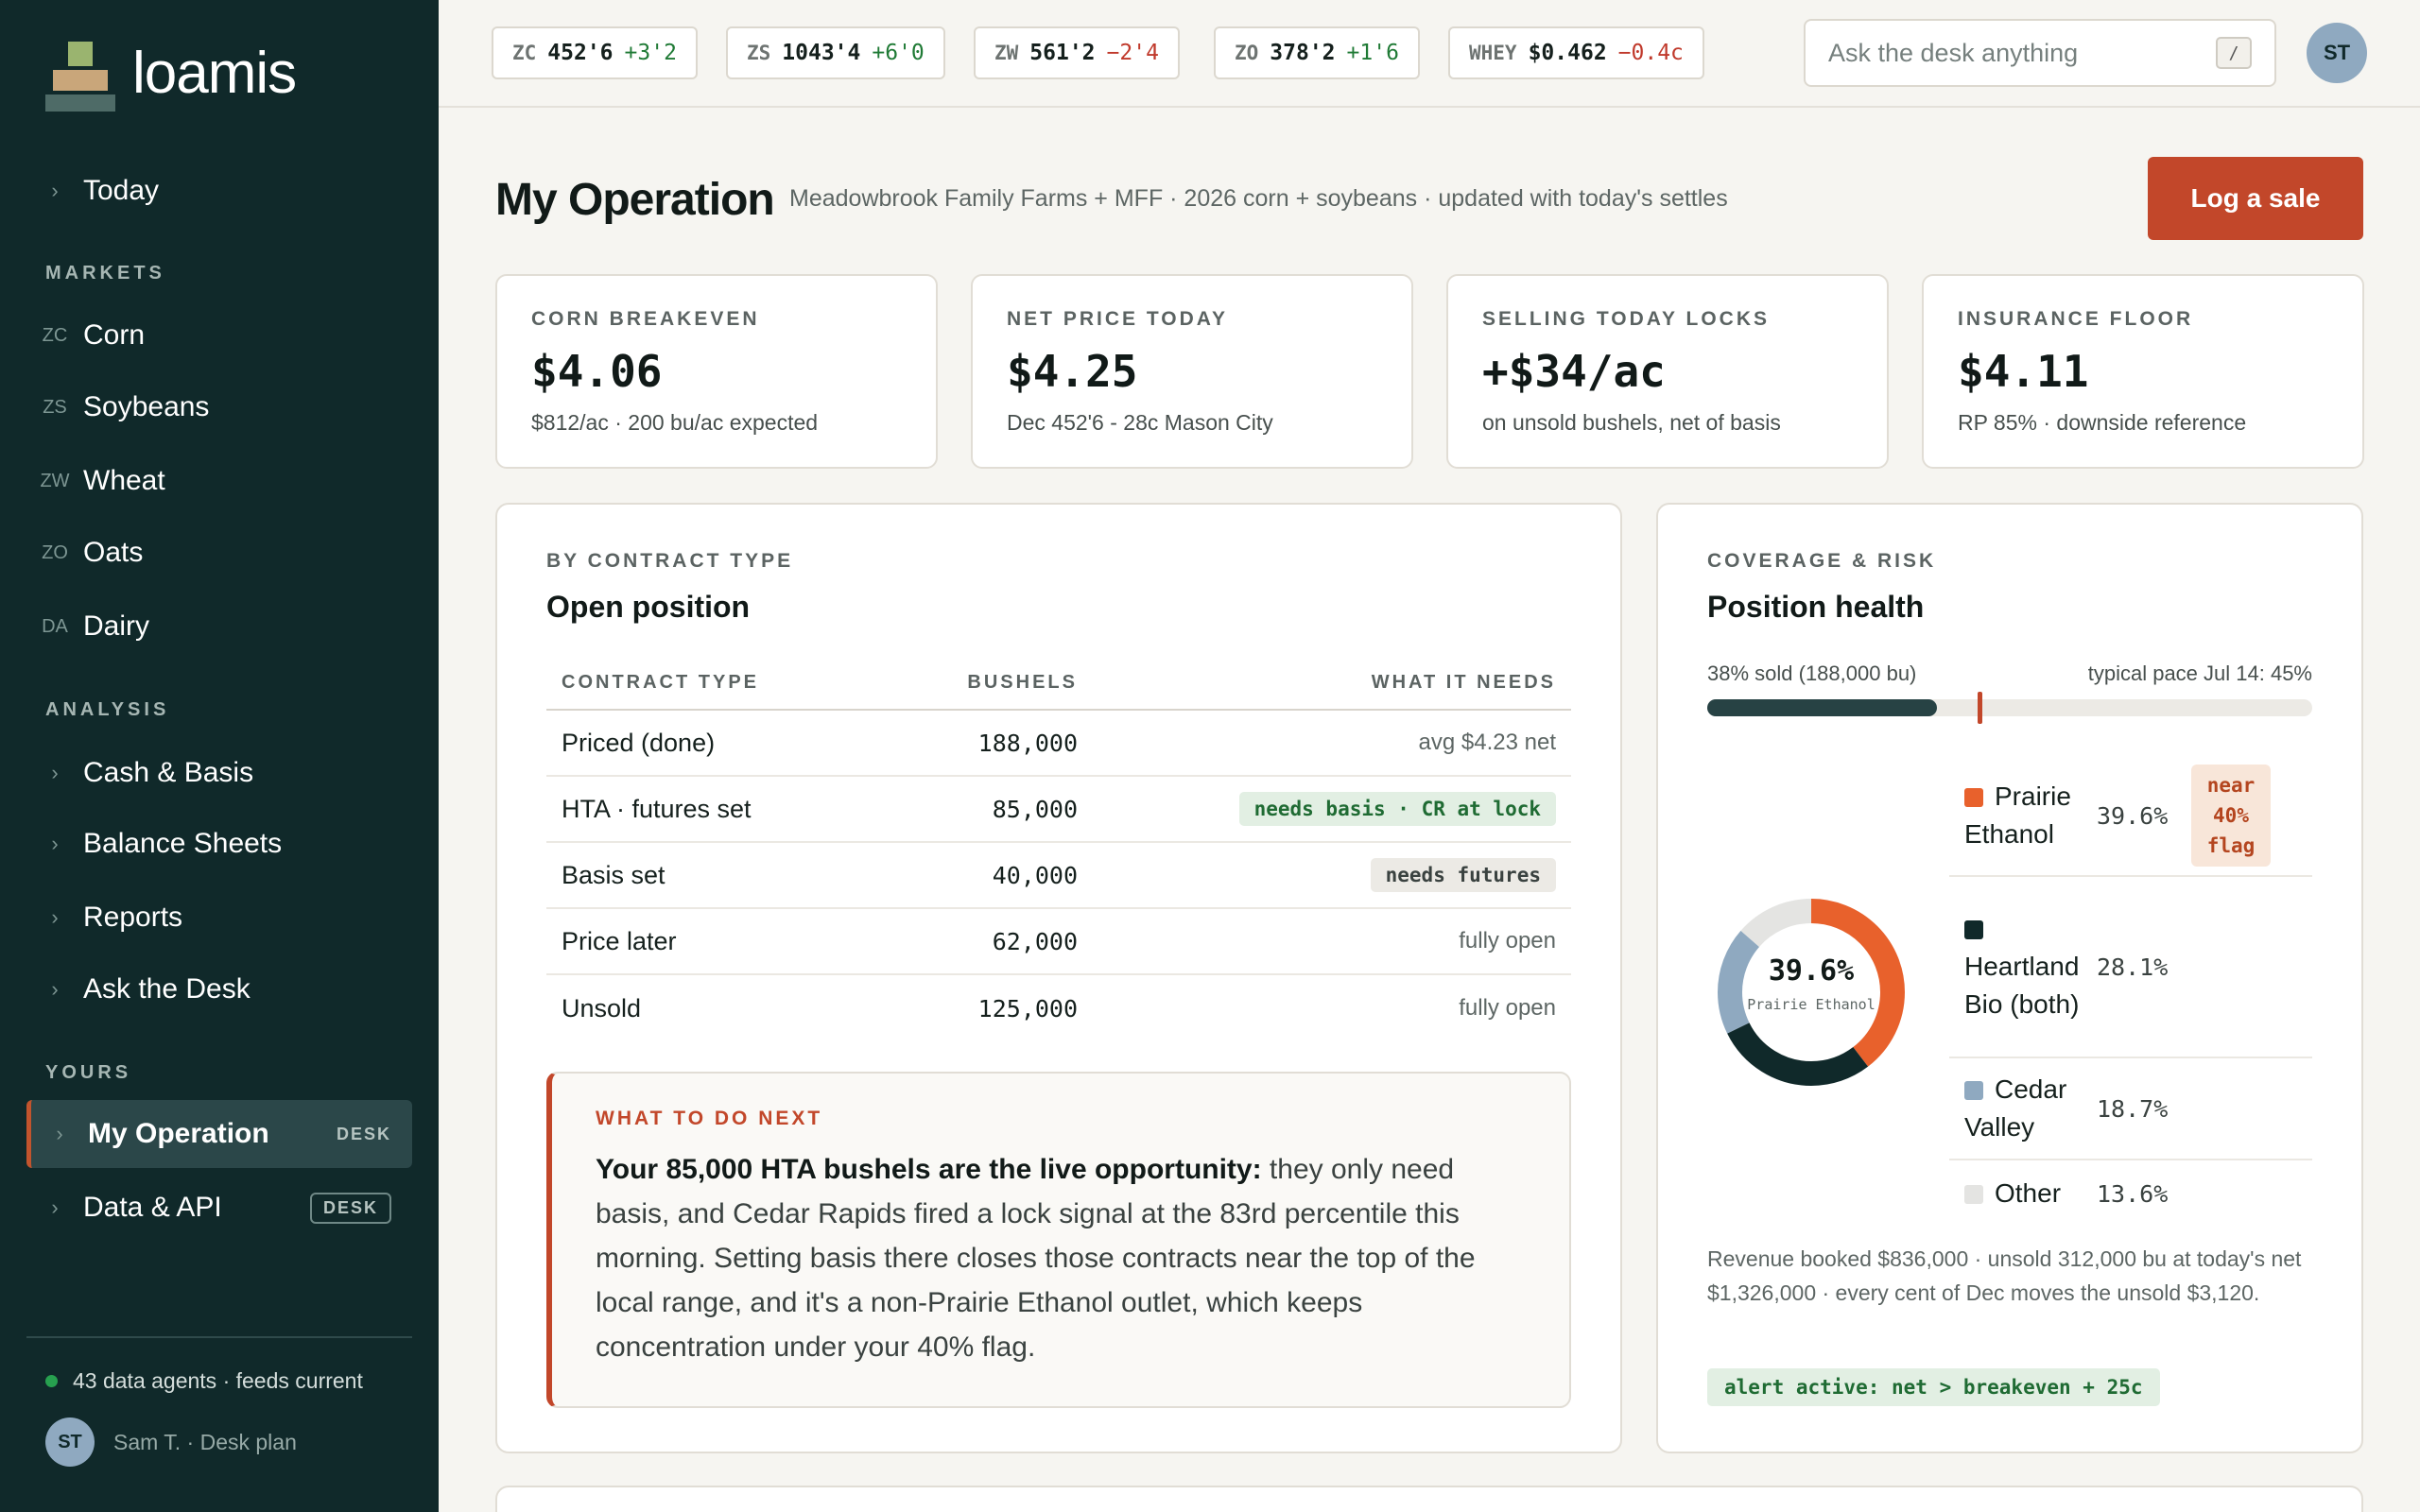 The image size is (2420, 1512). Describe the element at coordinates (124, 480) in the screenshot. I see `nav-label: Wheat` at that location.